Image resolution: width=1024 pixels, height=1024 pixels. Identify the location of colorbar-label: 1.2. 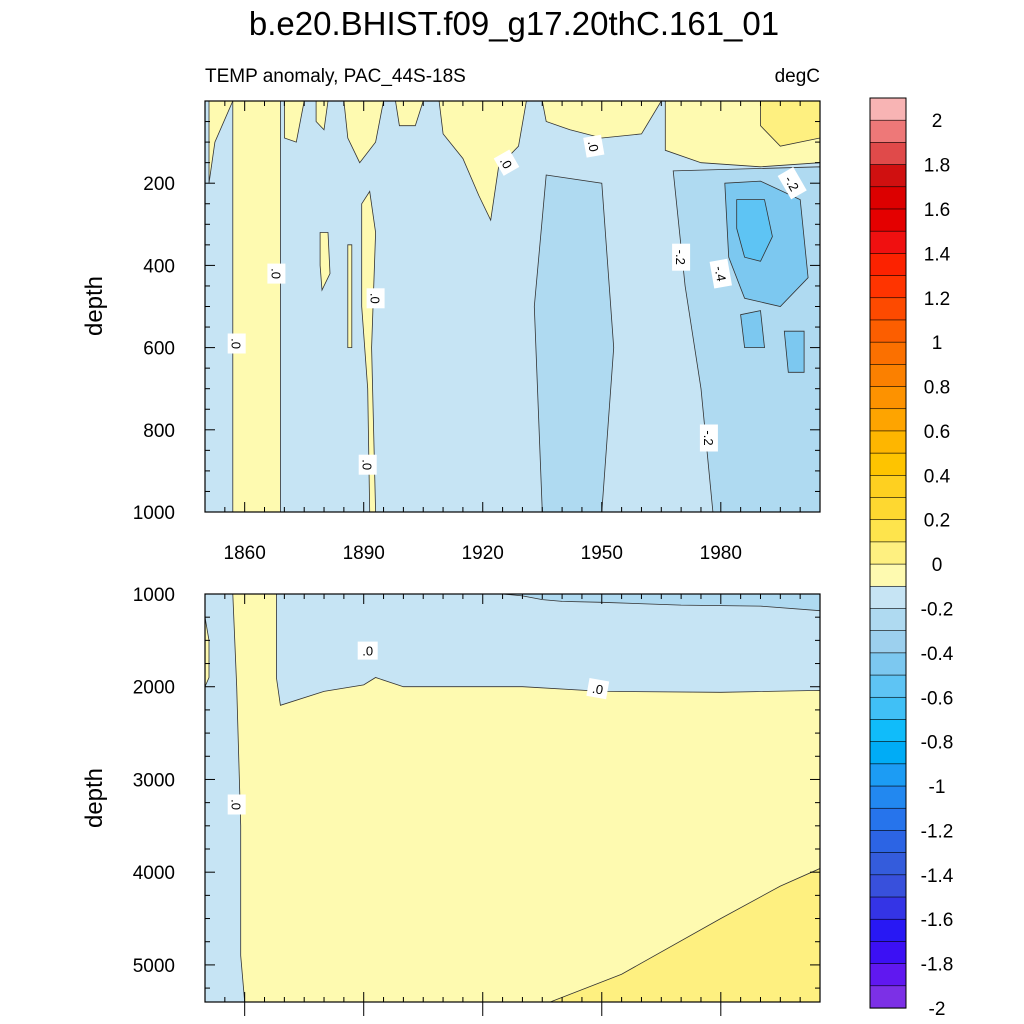
(937, 299).